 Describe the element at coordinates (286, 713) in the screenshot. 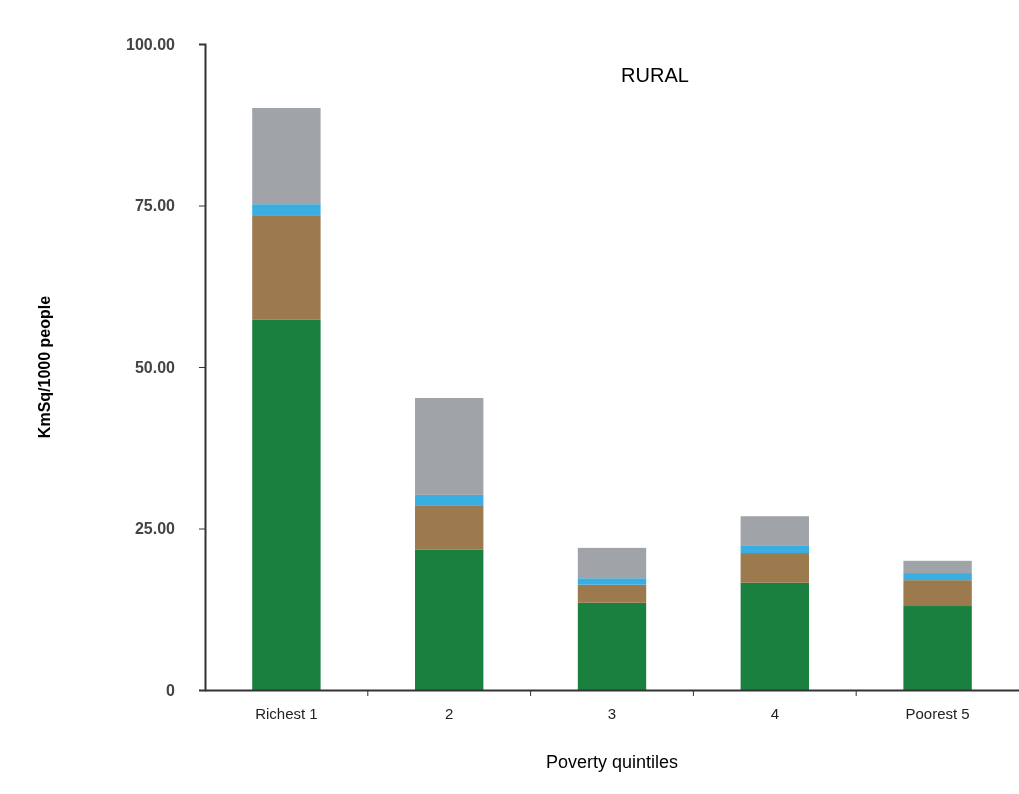

I see `x-tick-label: Richest 1` at that location.